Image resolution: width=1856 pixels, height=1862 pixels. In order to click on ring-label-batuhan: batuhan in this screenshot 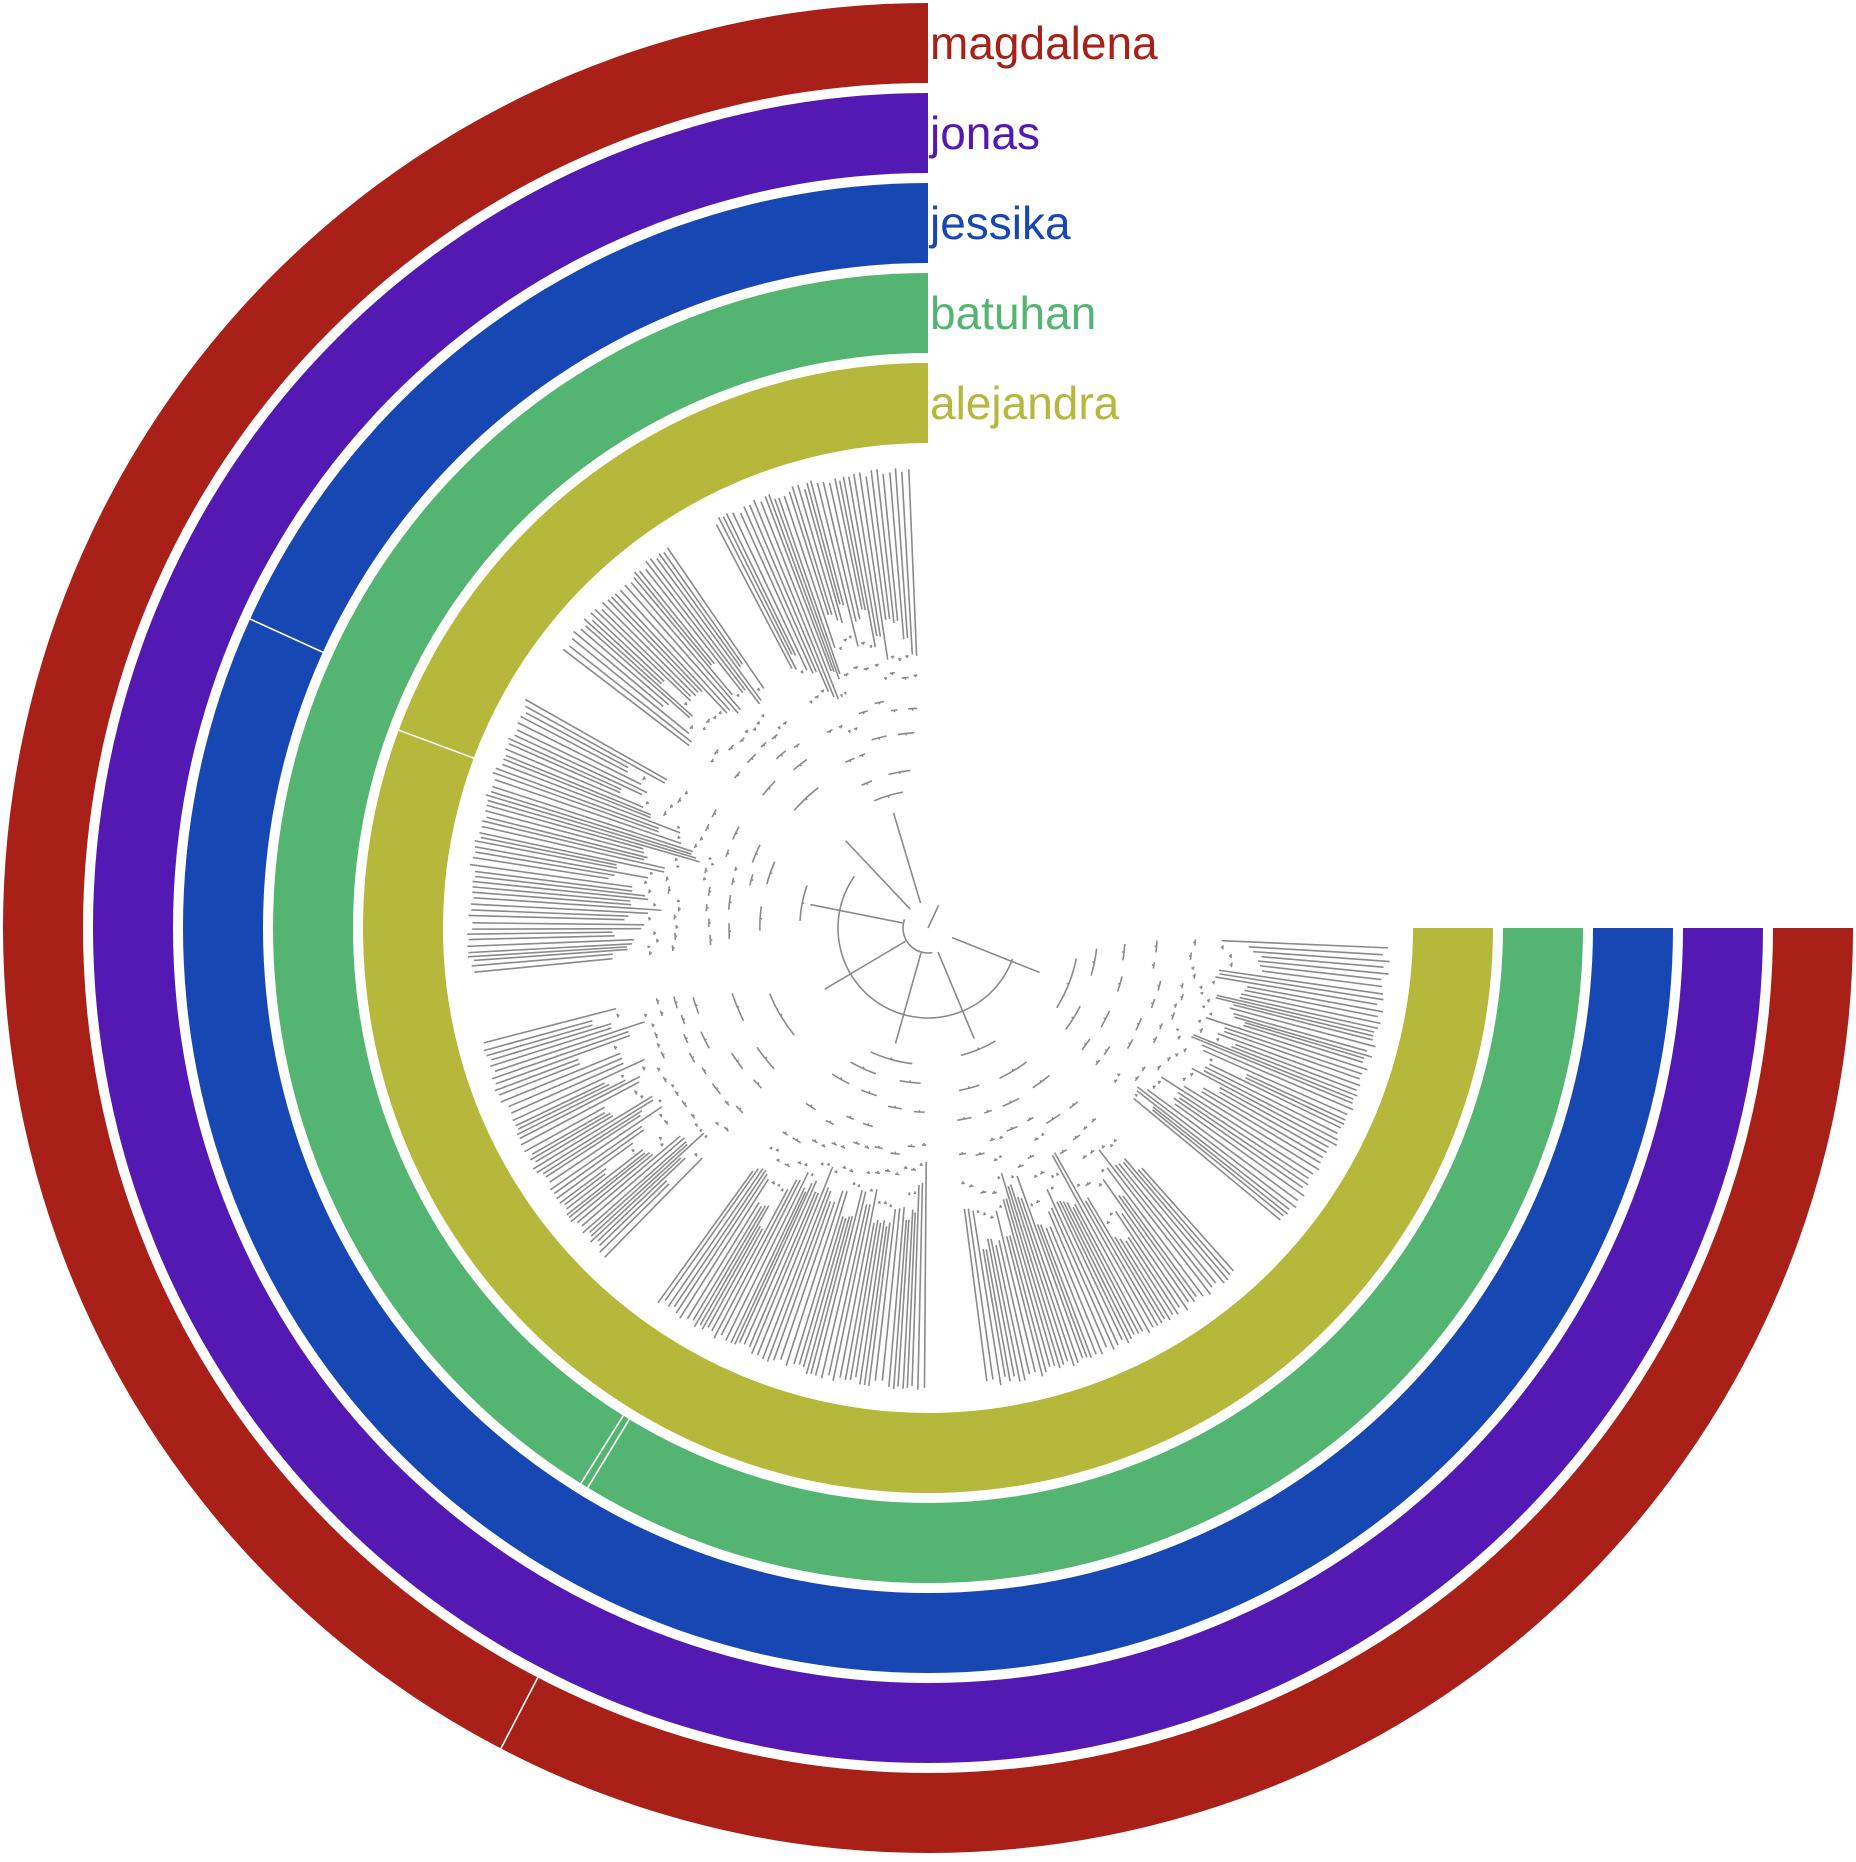, I will do `click(1013, 313)`.